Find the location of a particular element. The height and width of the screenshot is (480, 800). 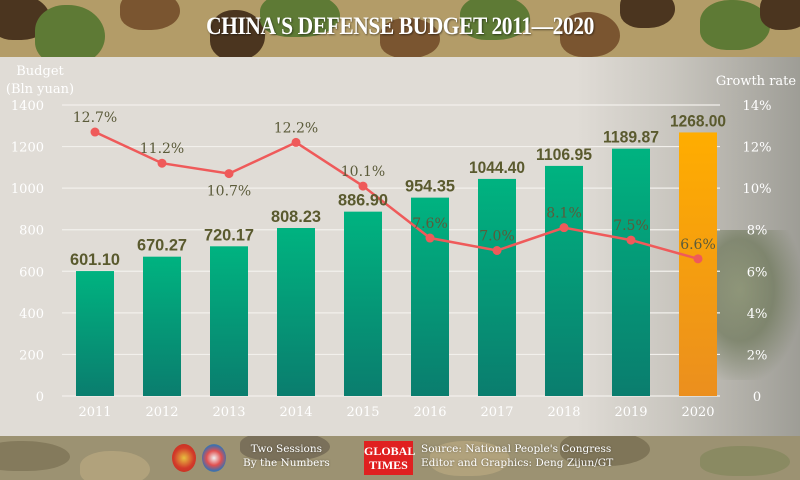

bar-value-label: 670.27 is located at coordinates (162, 245).